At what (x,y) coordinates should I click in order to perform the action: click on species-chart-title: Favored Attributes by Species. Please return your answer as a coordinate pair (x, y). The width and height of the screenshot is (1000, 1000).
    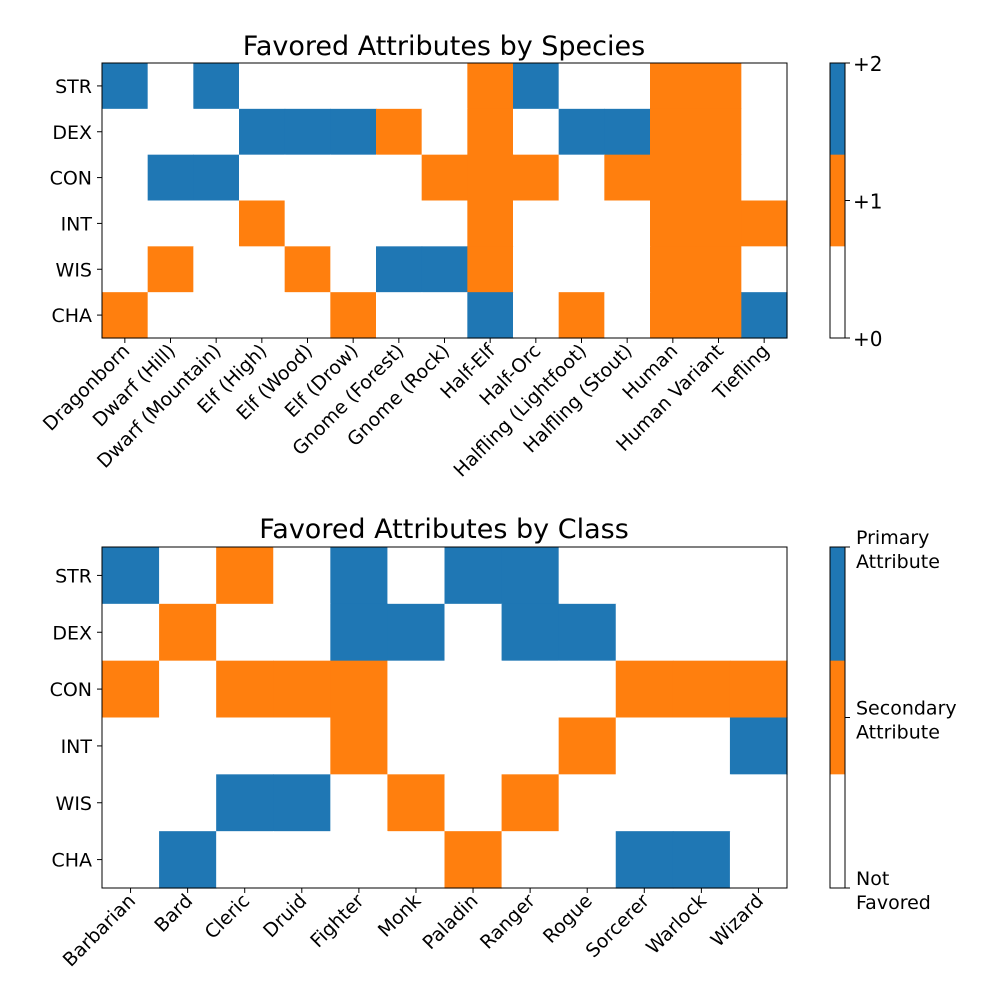
    Looking at the image, I should click on (444, 46).